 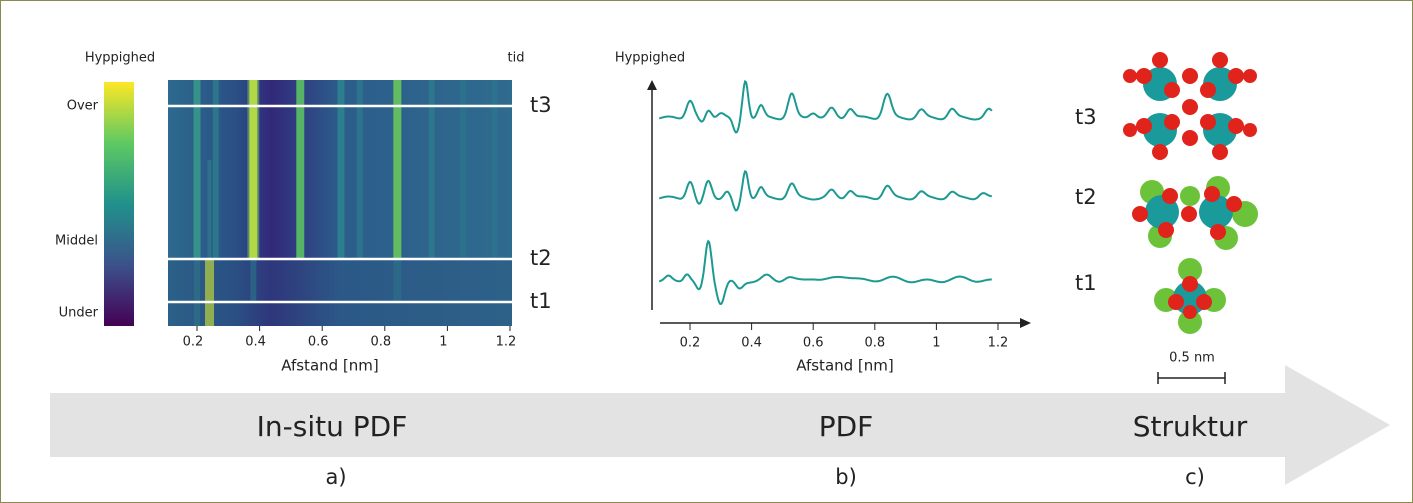 I want to click on curve-label: t3, so click(x=1086, y=117).